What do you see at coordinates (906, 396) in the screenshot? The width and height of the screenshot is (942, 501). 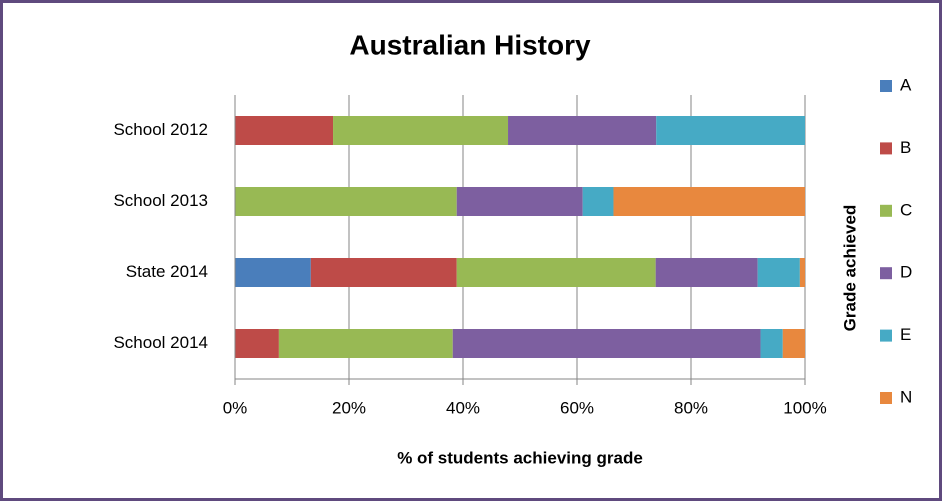 I see `legend-label: N` at bounding box center [906, 396].